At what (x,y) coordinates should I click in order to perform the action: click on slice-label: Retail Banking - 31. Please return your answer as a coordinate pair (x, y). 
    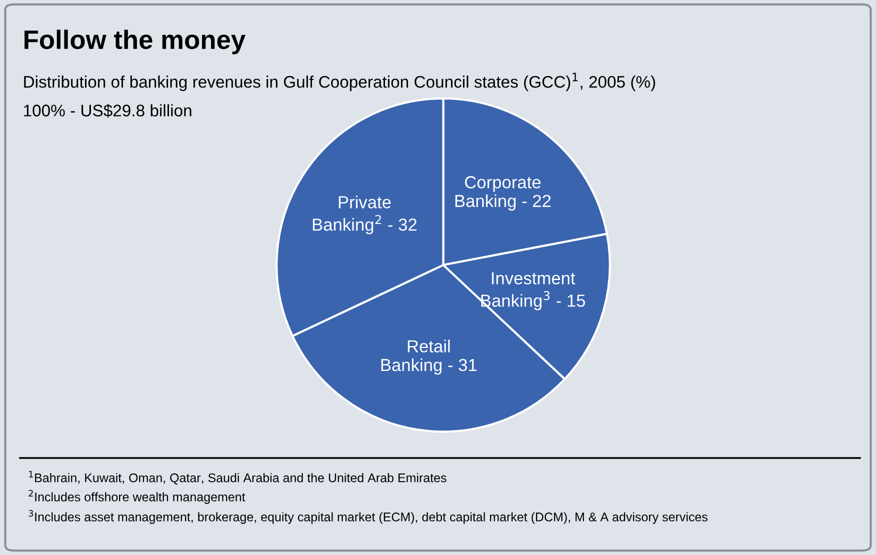
    Looking at the image, I should click on (429, 357).